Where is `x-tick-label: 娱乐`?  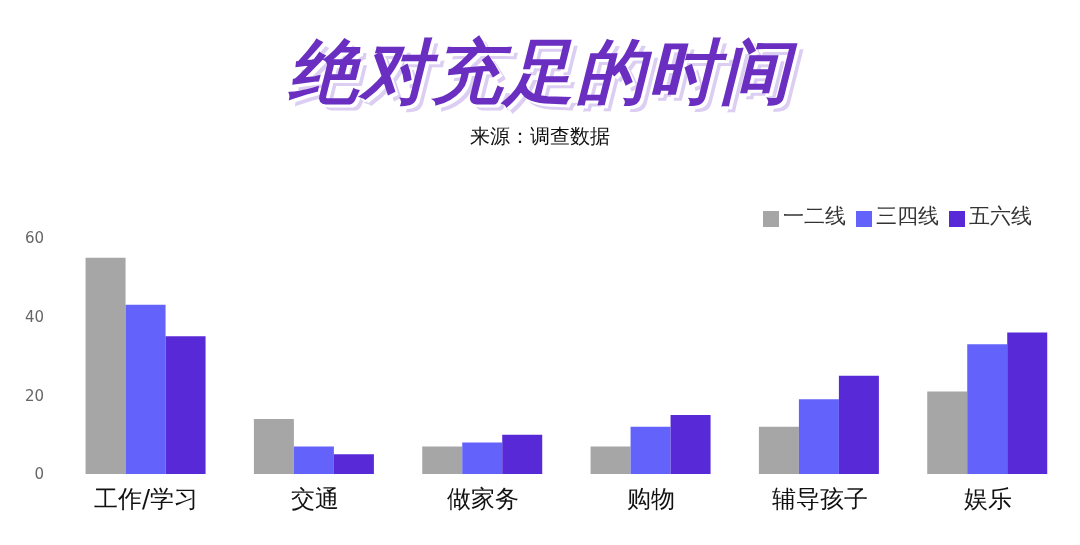 x-tick-label: 娱乐 is located at coordinates (987, 499).